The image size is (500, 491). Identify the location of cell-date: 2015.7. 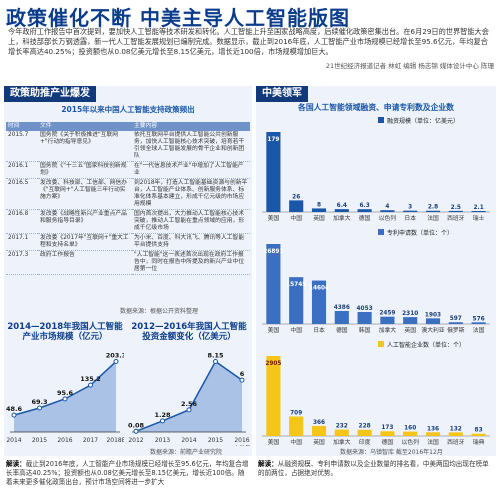
(22, 146).